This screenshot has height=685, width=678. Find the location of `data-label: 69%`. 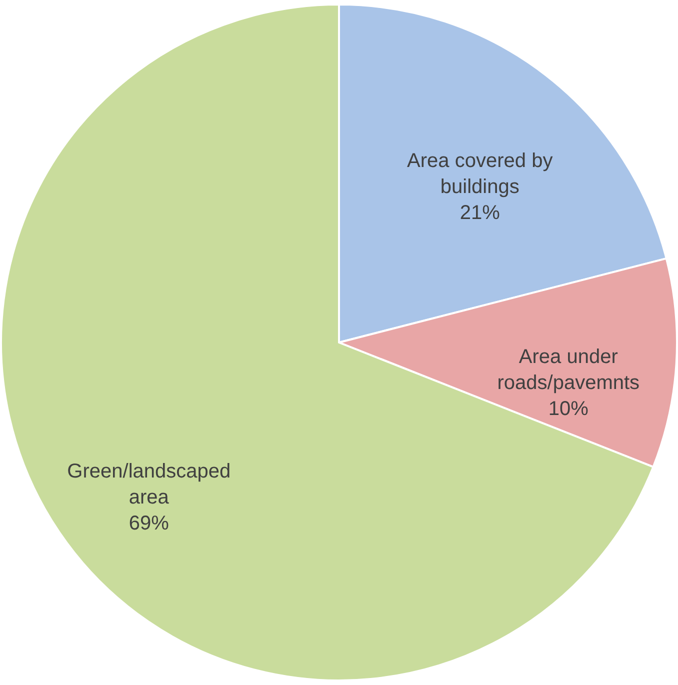

data-label: 69% is located at coordinates (149, 523).